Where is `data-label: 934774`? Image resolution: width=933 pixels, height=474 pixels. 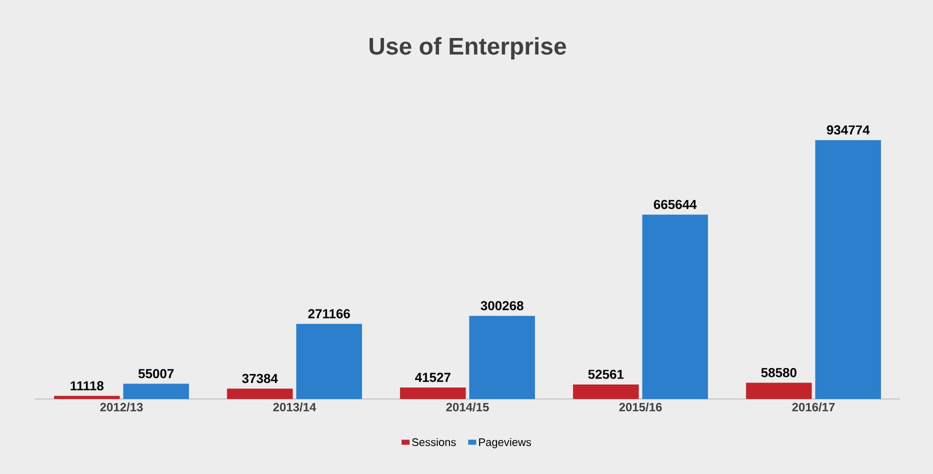
data-label: 934774 is located at coordinates (848, 130).